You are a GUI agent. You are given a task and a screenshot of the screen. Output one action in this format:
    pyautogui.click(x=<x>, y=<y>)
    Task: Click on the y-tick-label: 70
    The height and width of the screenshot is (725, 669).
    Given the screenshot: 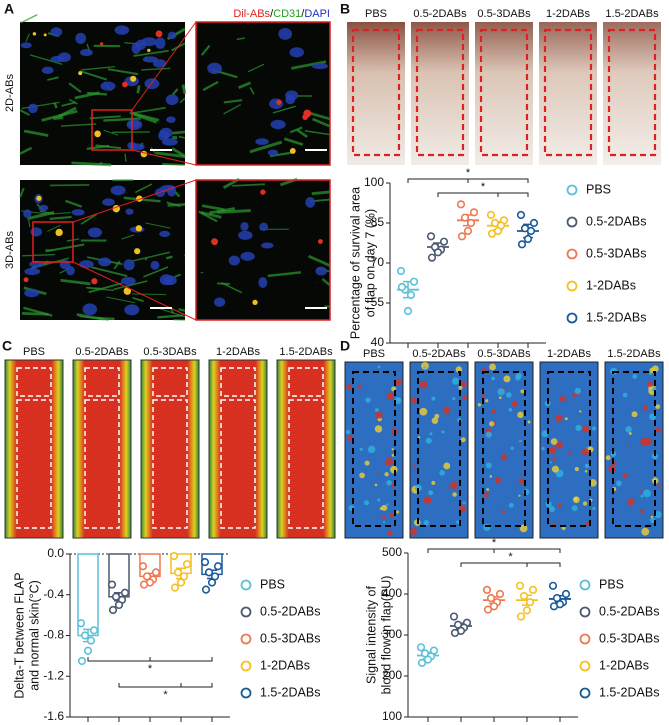 What is the action you would take?
    pyautogui.click(x=378, y=262)
    